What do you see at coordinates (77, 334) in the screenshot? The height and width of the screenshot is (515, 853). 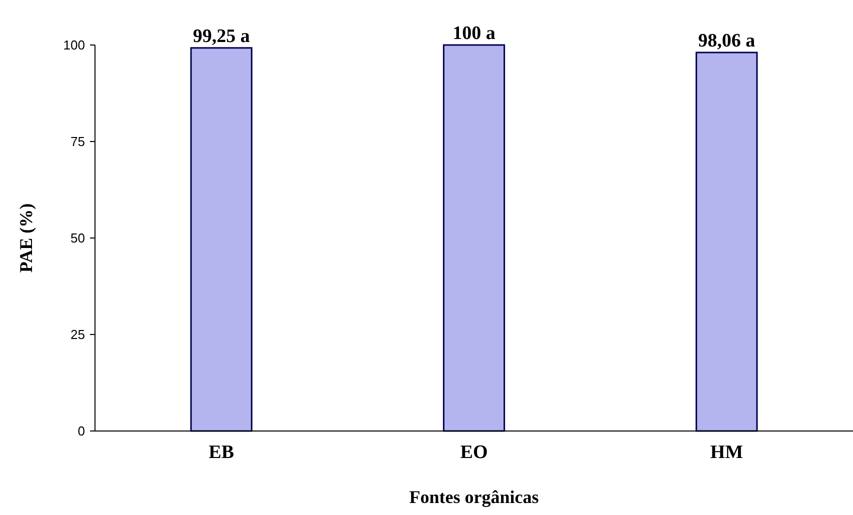 I see `y-tick-label: 25` at bounding box center [77, 334].